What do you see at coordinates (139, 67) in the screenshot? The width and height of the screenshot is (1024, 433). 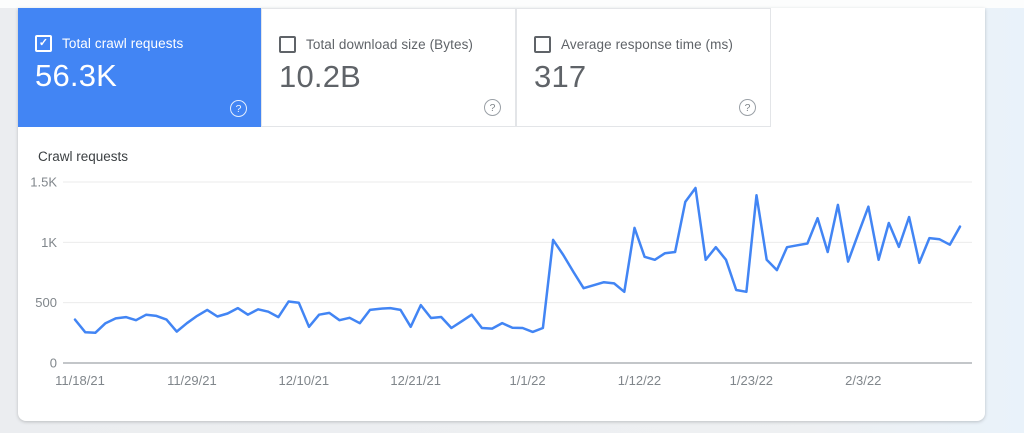 I see `metric-card-total-crawl-requests: ✓ Total crawl requests 56.3K ?` at bounding box center [139, 67].